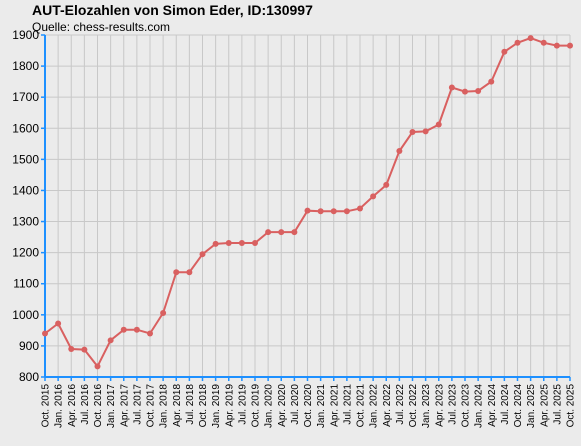 The width and height of the screenshot is (581, 446). I want to click on x-tick-label: Apr. 2019, so click(229, 405).